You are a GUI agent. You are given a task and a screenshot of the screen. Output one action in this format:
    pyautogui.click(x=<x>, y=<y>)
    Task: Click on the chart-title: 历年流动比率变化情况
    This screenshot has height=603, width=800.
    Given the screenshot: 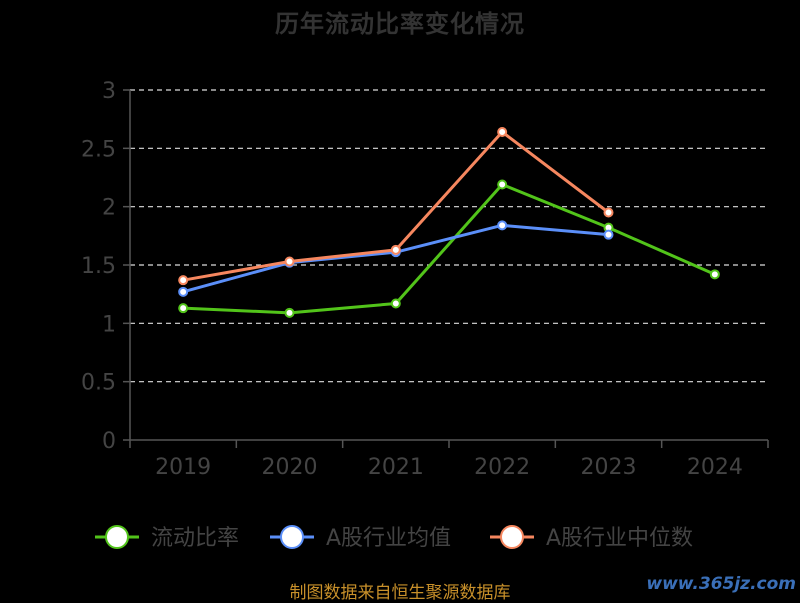 What is the action you would take?
    pyautogui.click(x=400, y=24)
    